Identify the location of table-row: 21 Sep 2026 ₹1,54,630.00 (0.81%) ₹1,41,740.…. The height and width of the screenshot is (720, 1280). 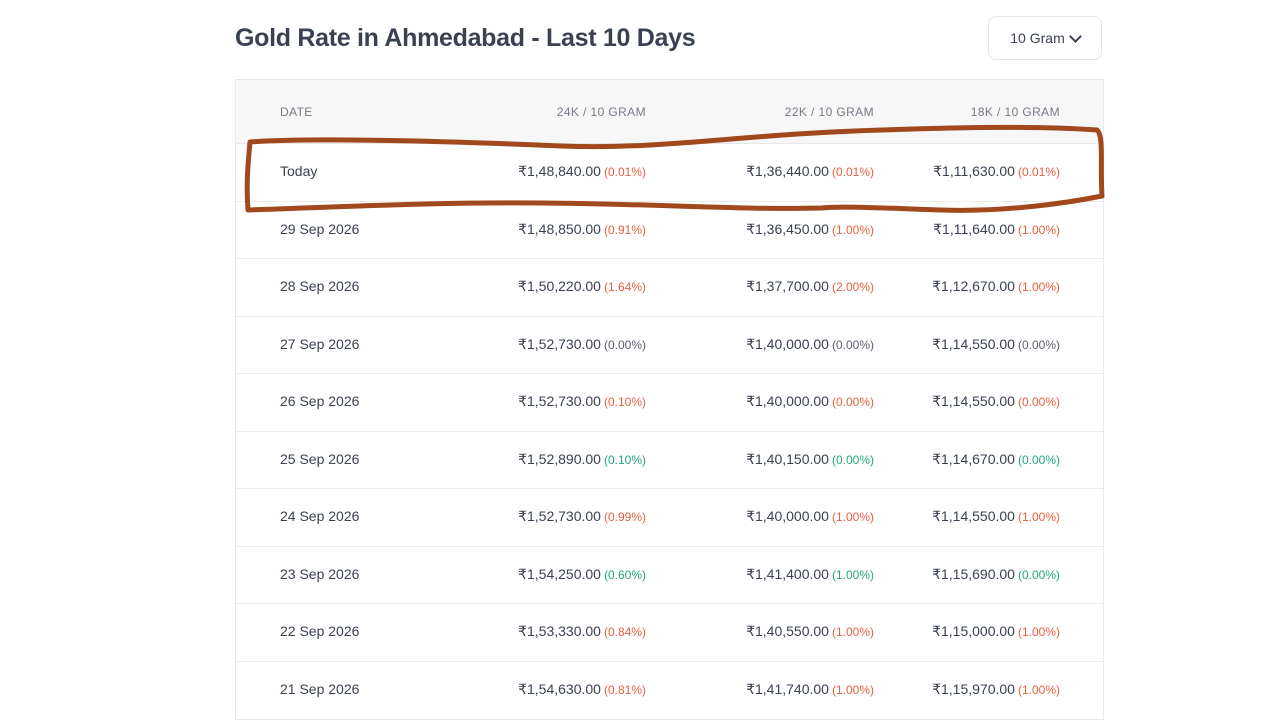
(669, 690).